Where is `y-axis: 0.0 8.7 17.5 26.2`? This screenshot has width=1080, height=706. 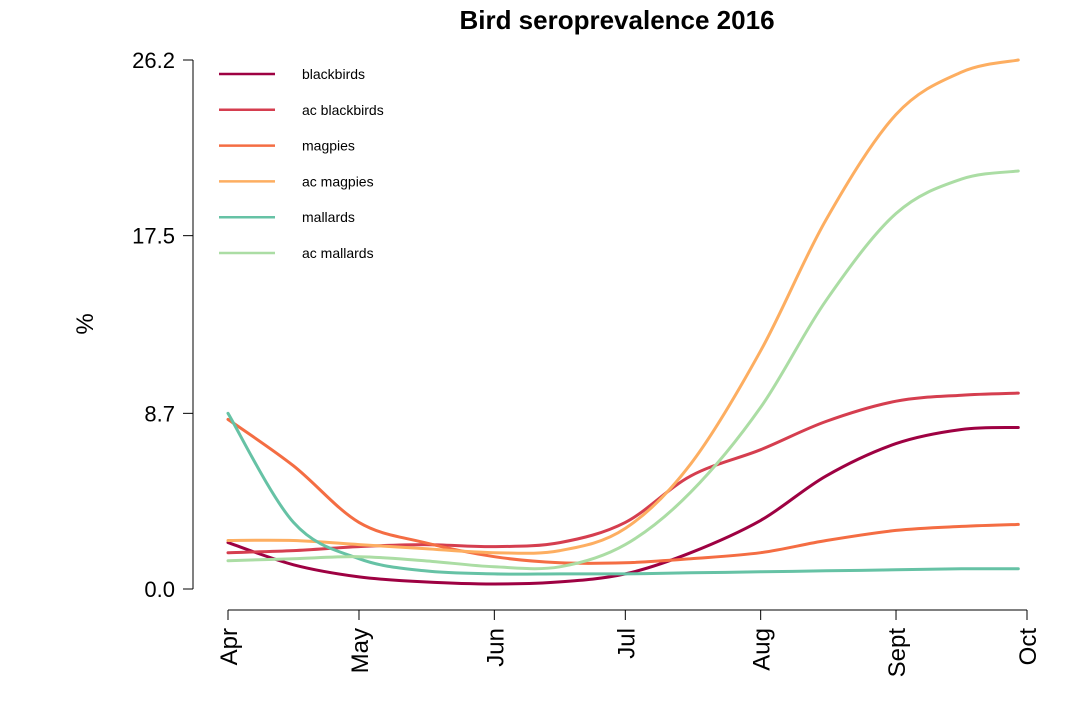
y-axis: 0.0 8.7 17.5 26.2 is located at coordinates (163, 325).